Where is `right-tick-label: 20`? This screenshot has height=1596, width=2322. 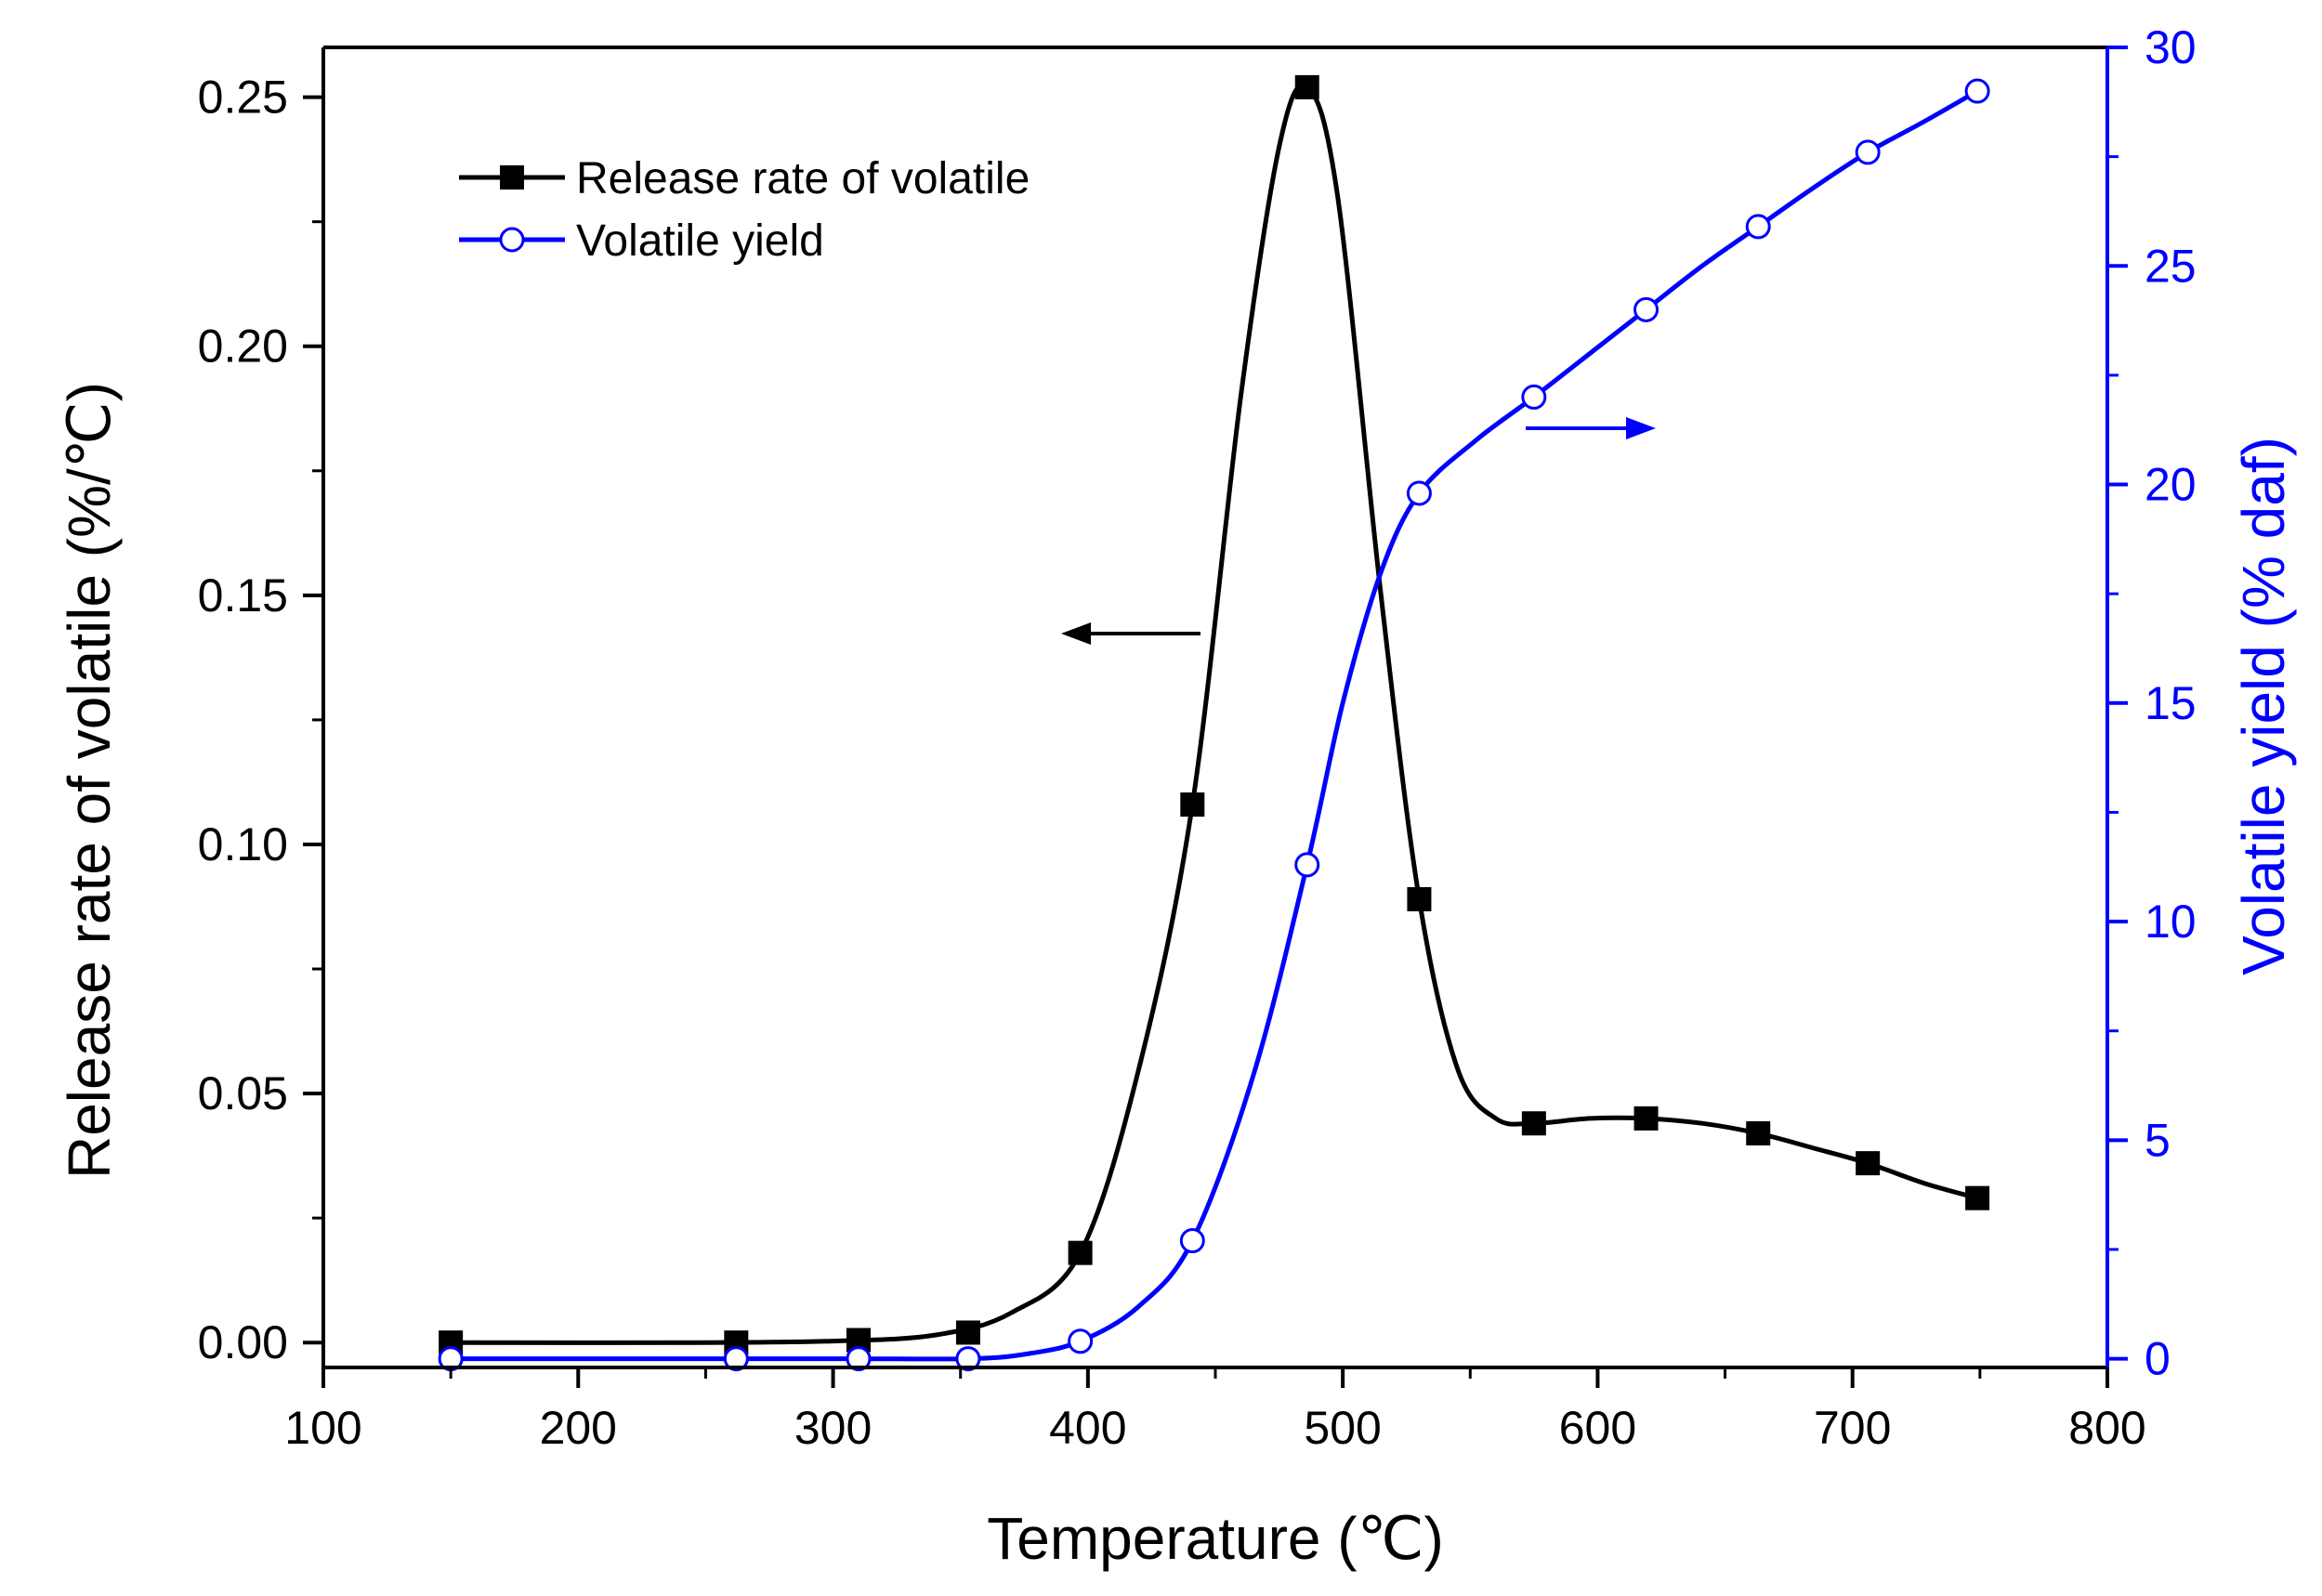 right-tick-label: 20 is located at coordinates (2171, 485).